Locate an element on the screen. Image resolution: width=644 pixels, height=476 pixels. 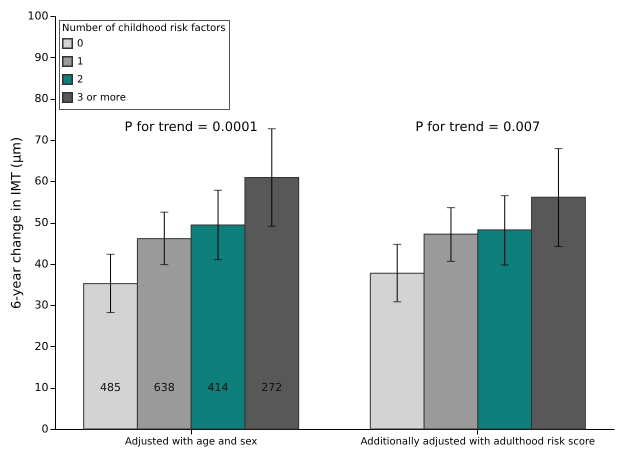
annotation: P for trend = 0.0001 is located at coordinates (191, 127).